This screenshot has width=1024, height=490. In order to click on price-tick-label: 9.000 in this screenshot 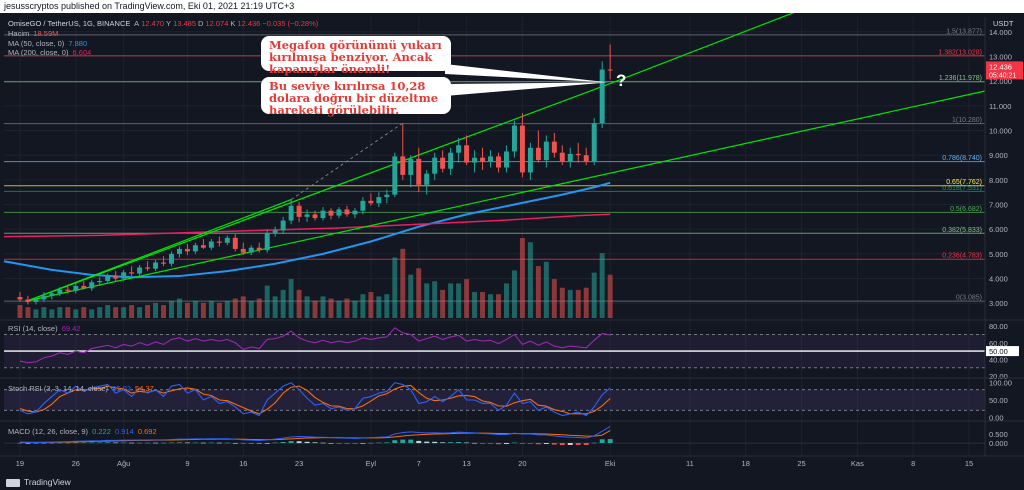, I will do `click(998, 155)`.